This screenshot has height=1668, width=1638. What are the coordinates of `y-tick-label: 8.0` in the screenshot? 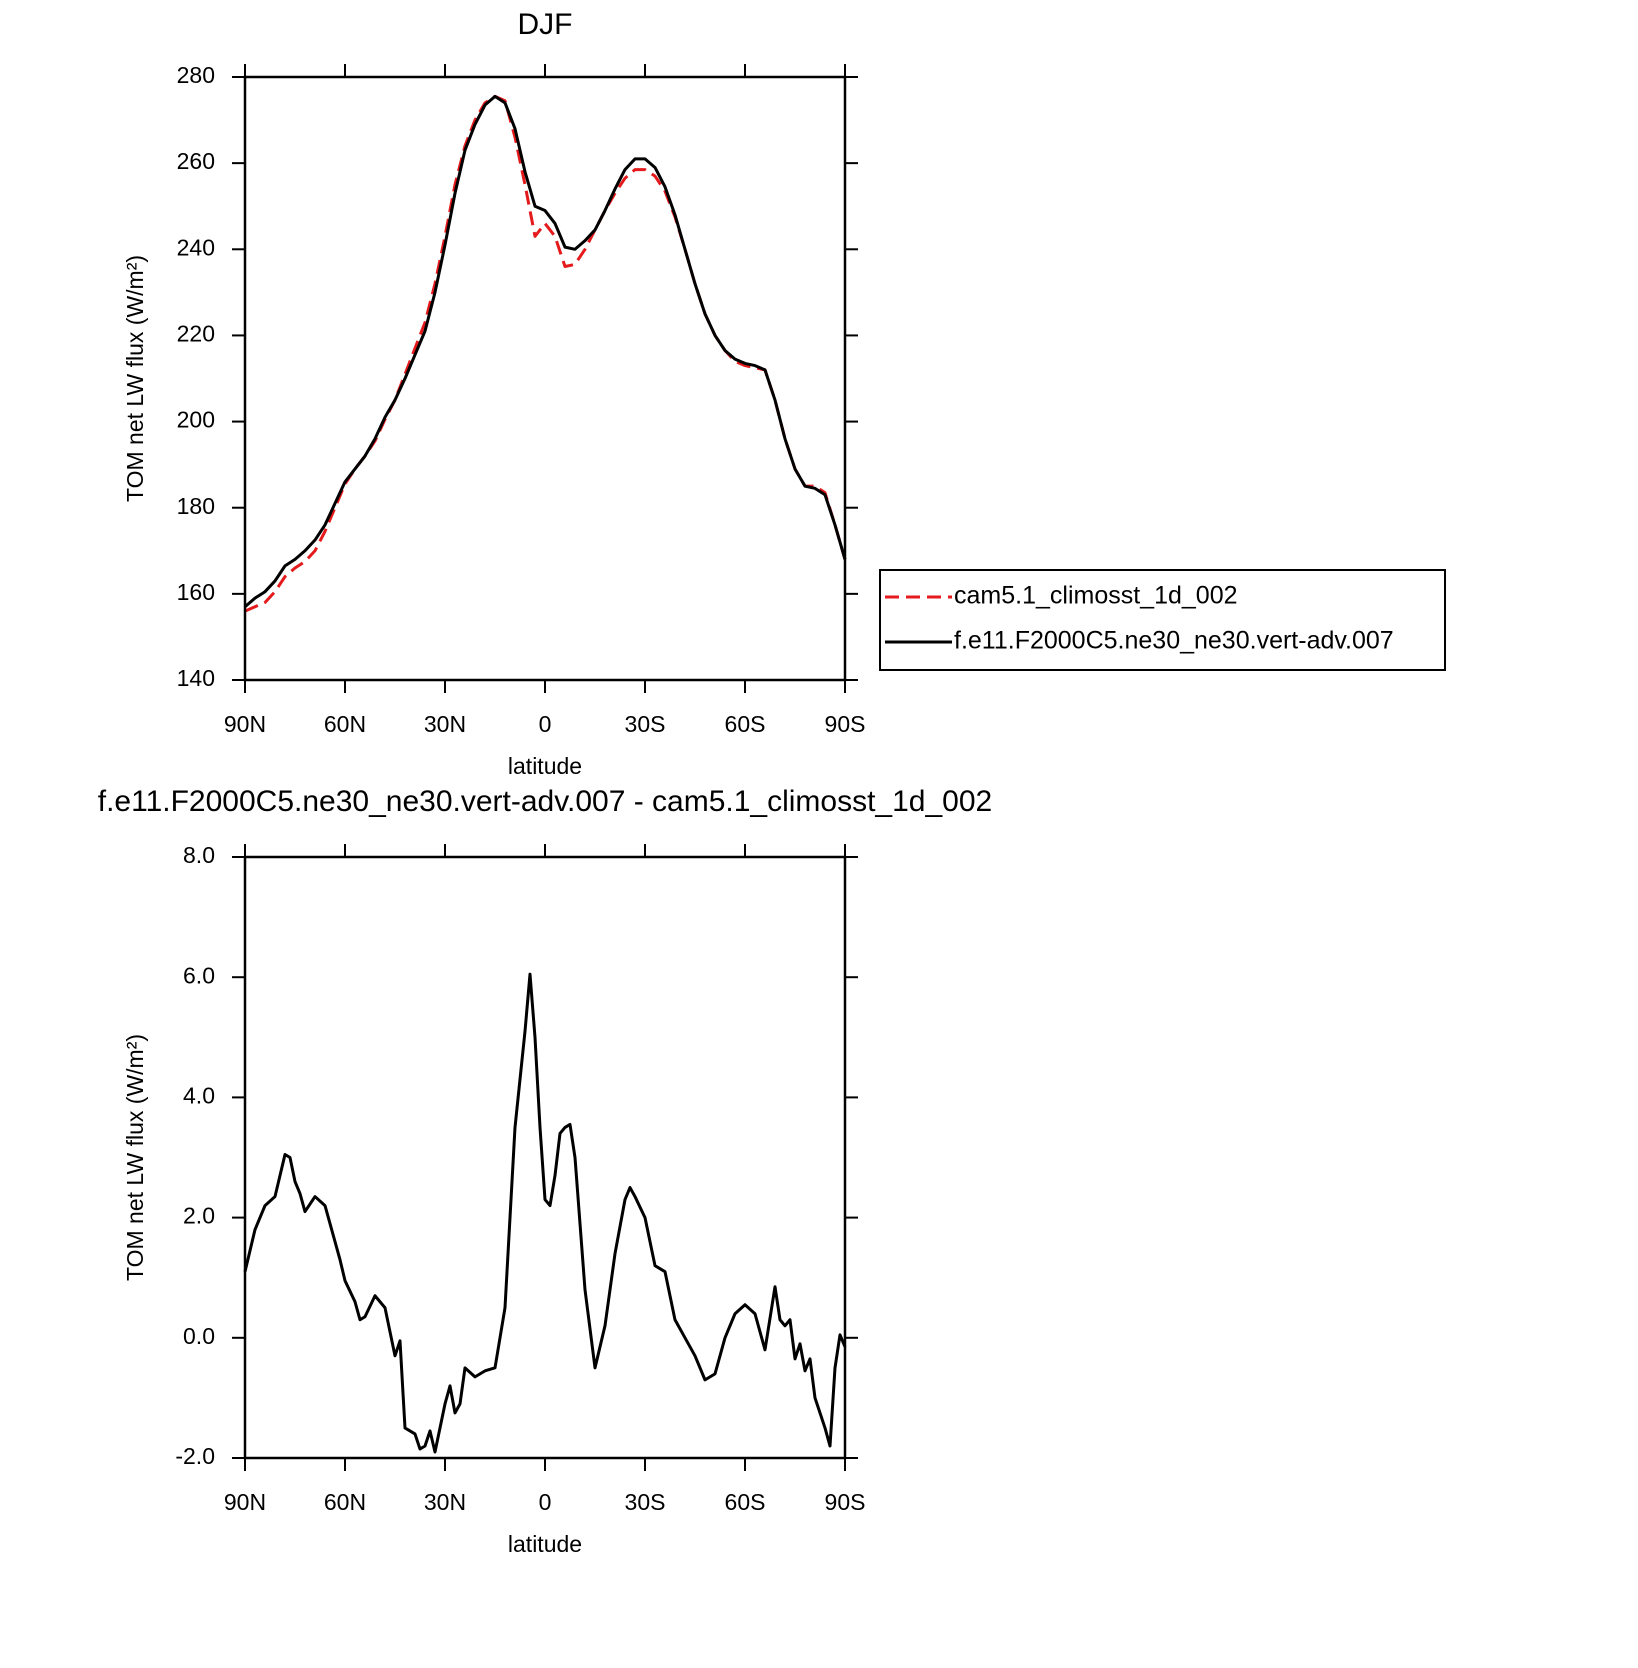 It's located at (199, 855).